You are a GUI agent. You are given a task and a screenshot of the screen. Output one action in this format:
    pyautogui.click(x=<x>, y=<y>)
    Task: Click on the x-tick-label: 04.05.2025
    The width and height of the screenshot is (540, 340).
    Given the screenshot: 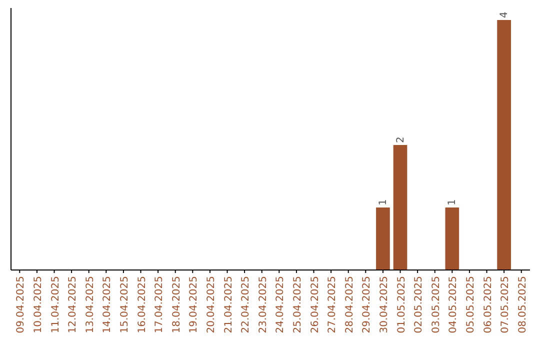 What is the action you would take?
    pyautogui.click(x=454, y=305)
    